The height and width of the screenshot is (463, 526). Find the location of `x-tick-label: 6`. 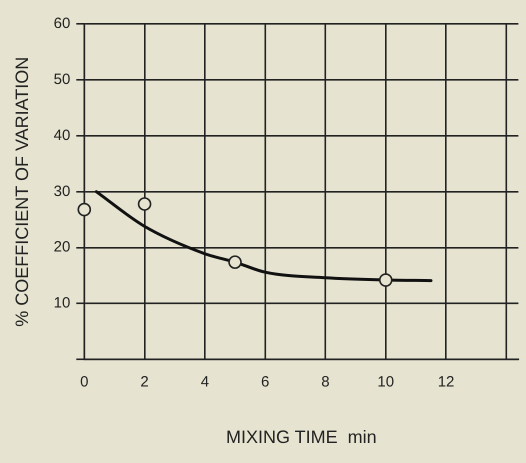

x-tick-label: 6 is located at coordinates (265, 382).